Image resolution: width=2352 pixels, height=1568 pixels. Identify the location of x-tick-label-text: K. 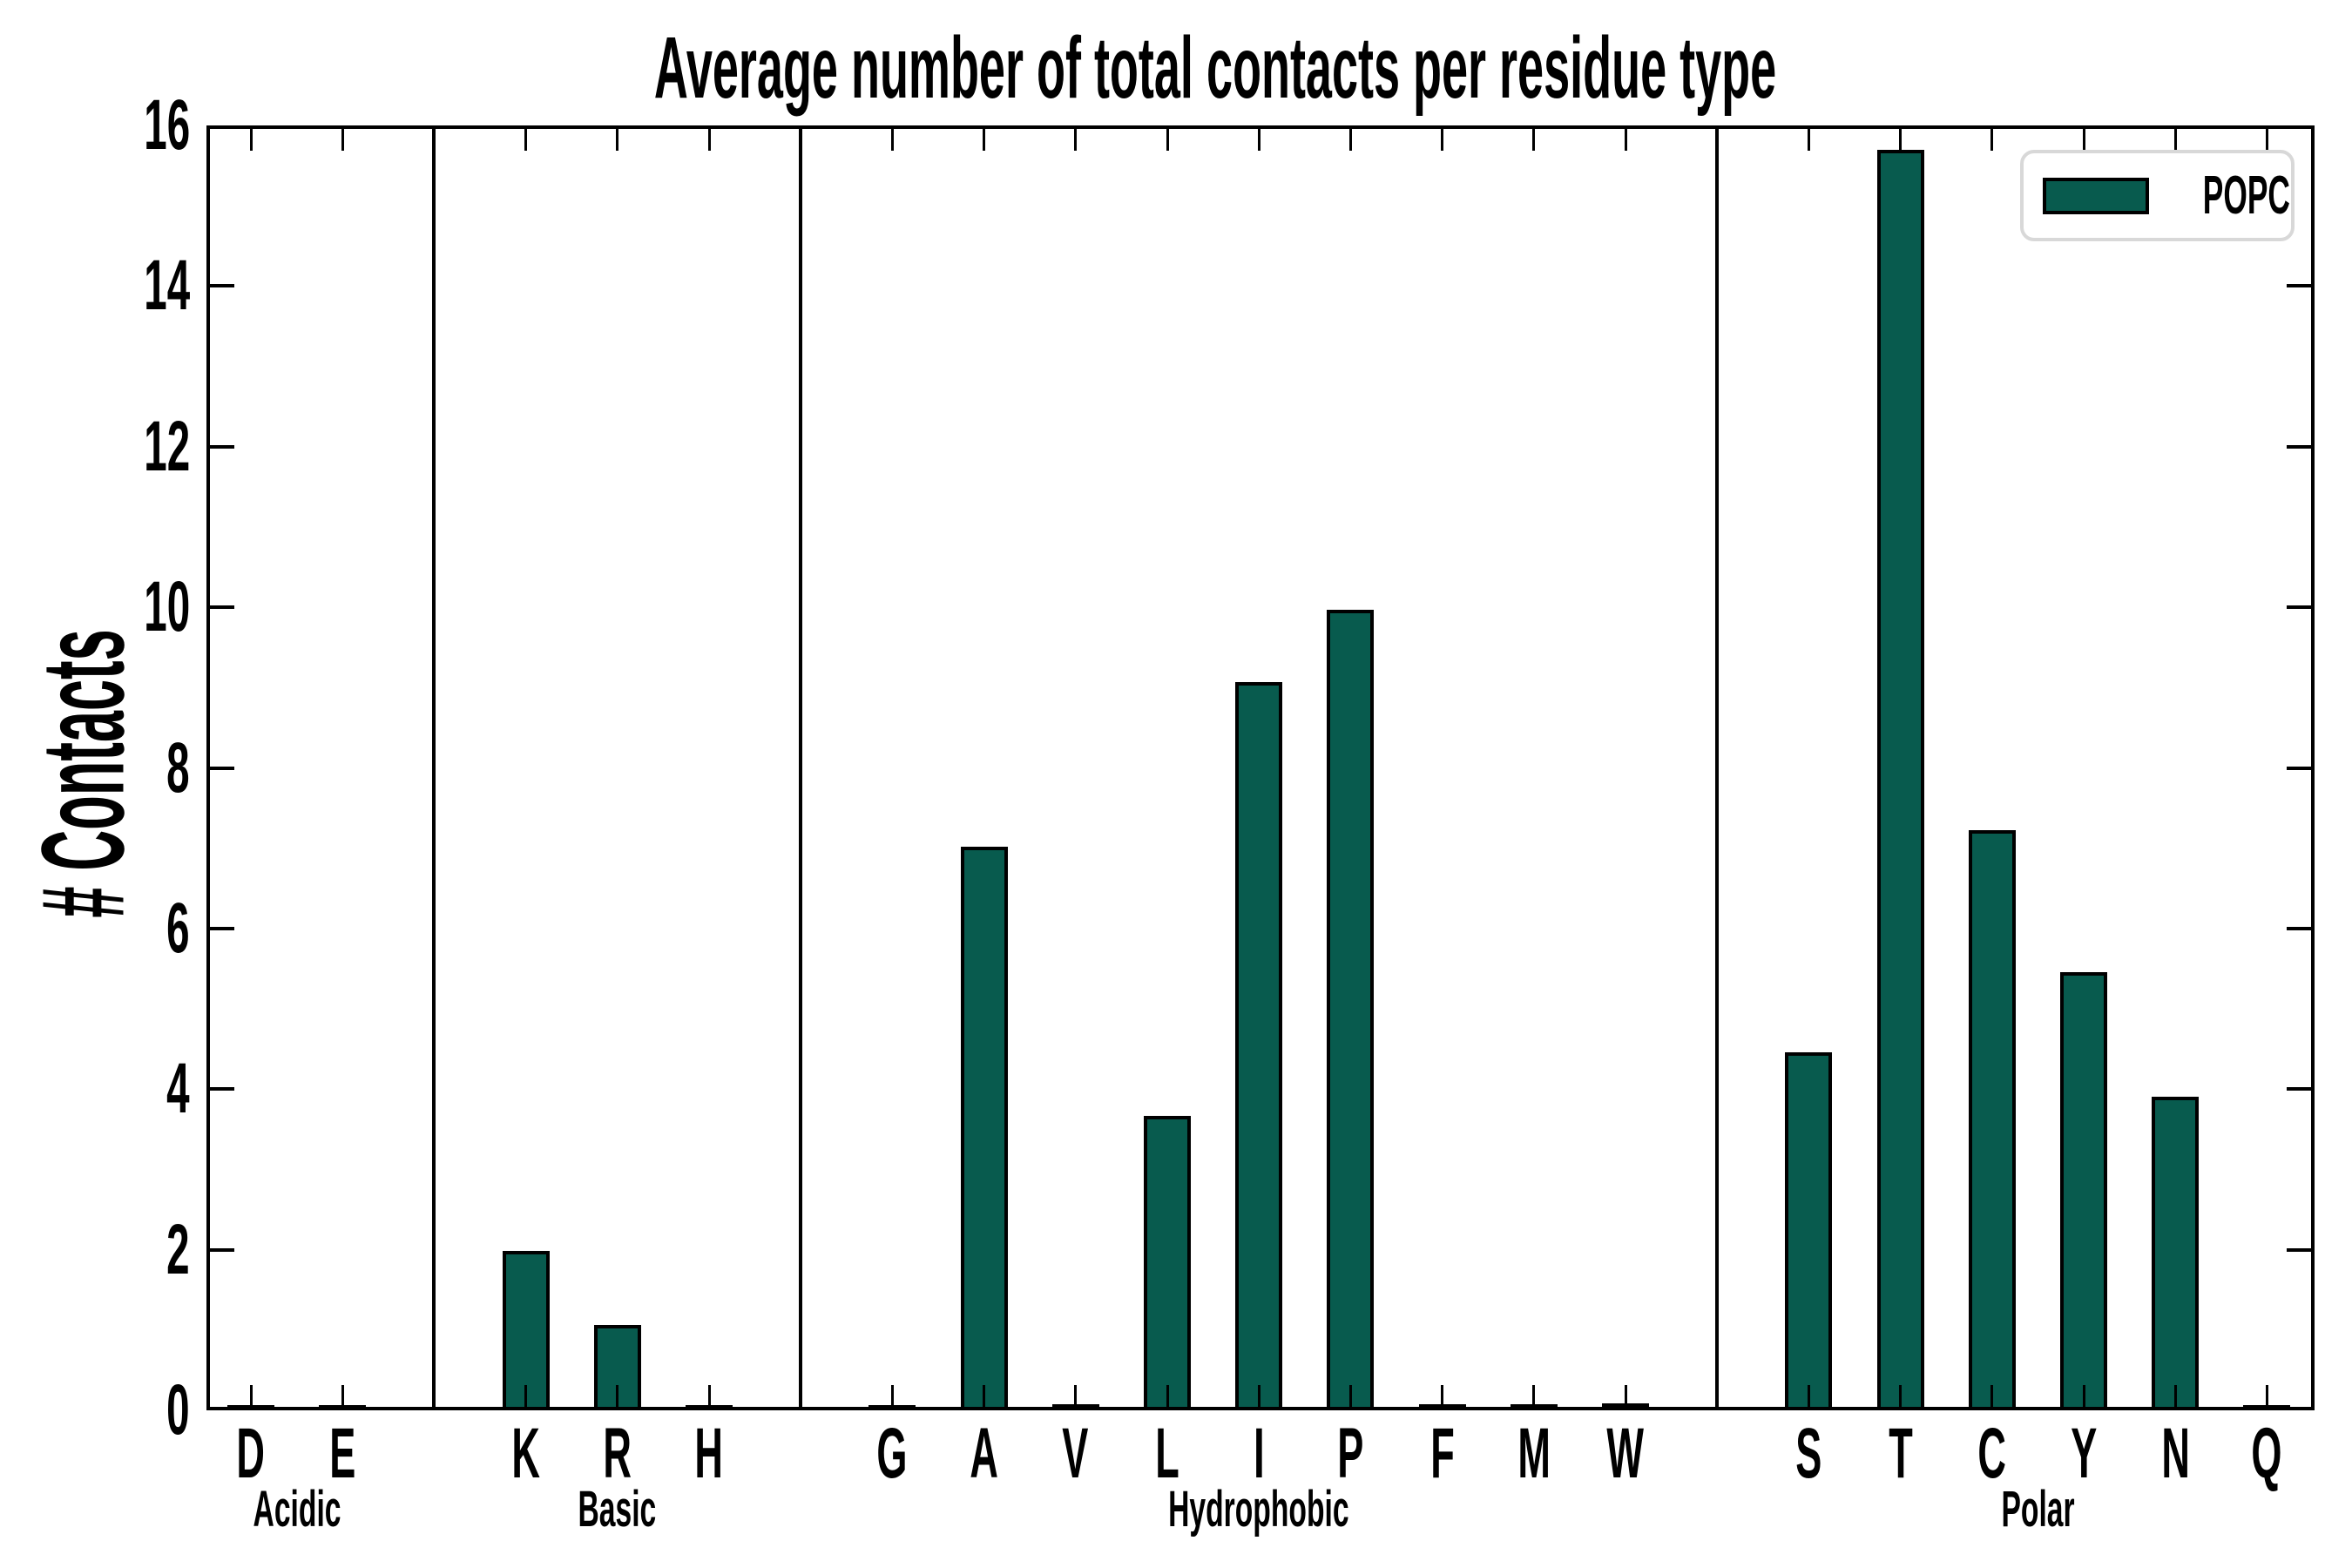
(525, 1453).